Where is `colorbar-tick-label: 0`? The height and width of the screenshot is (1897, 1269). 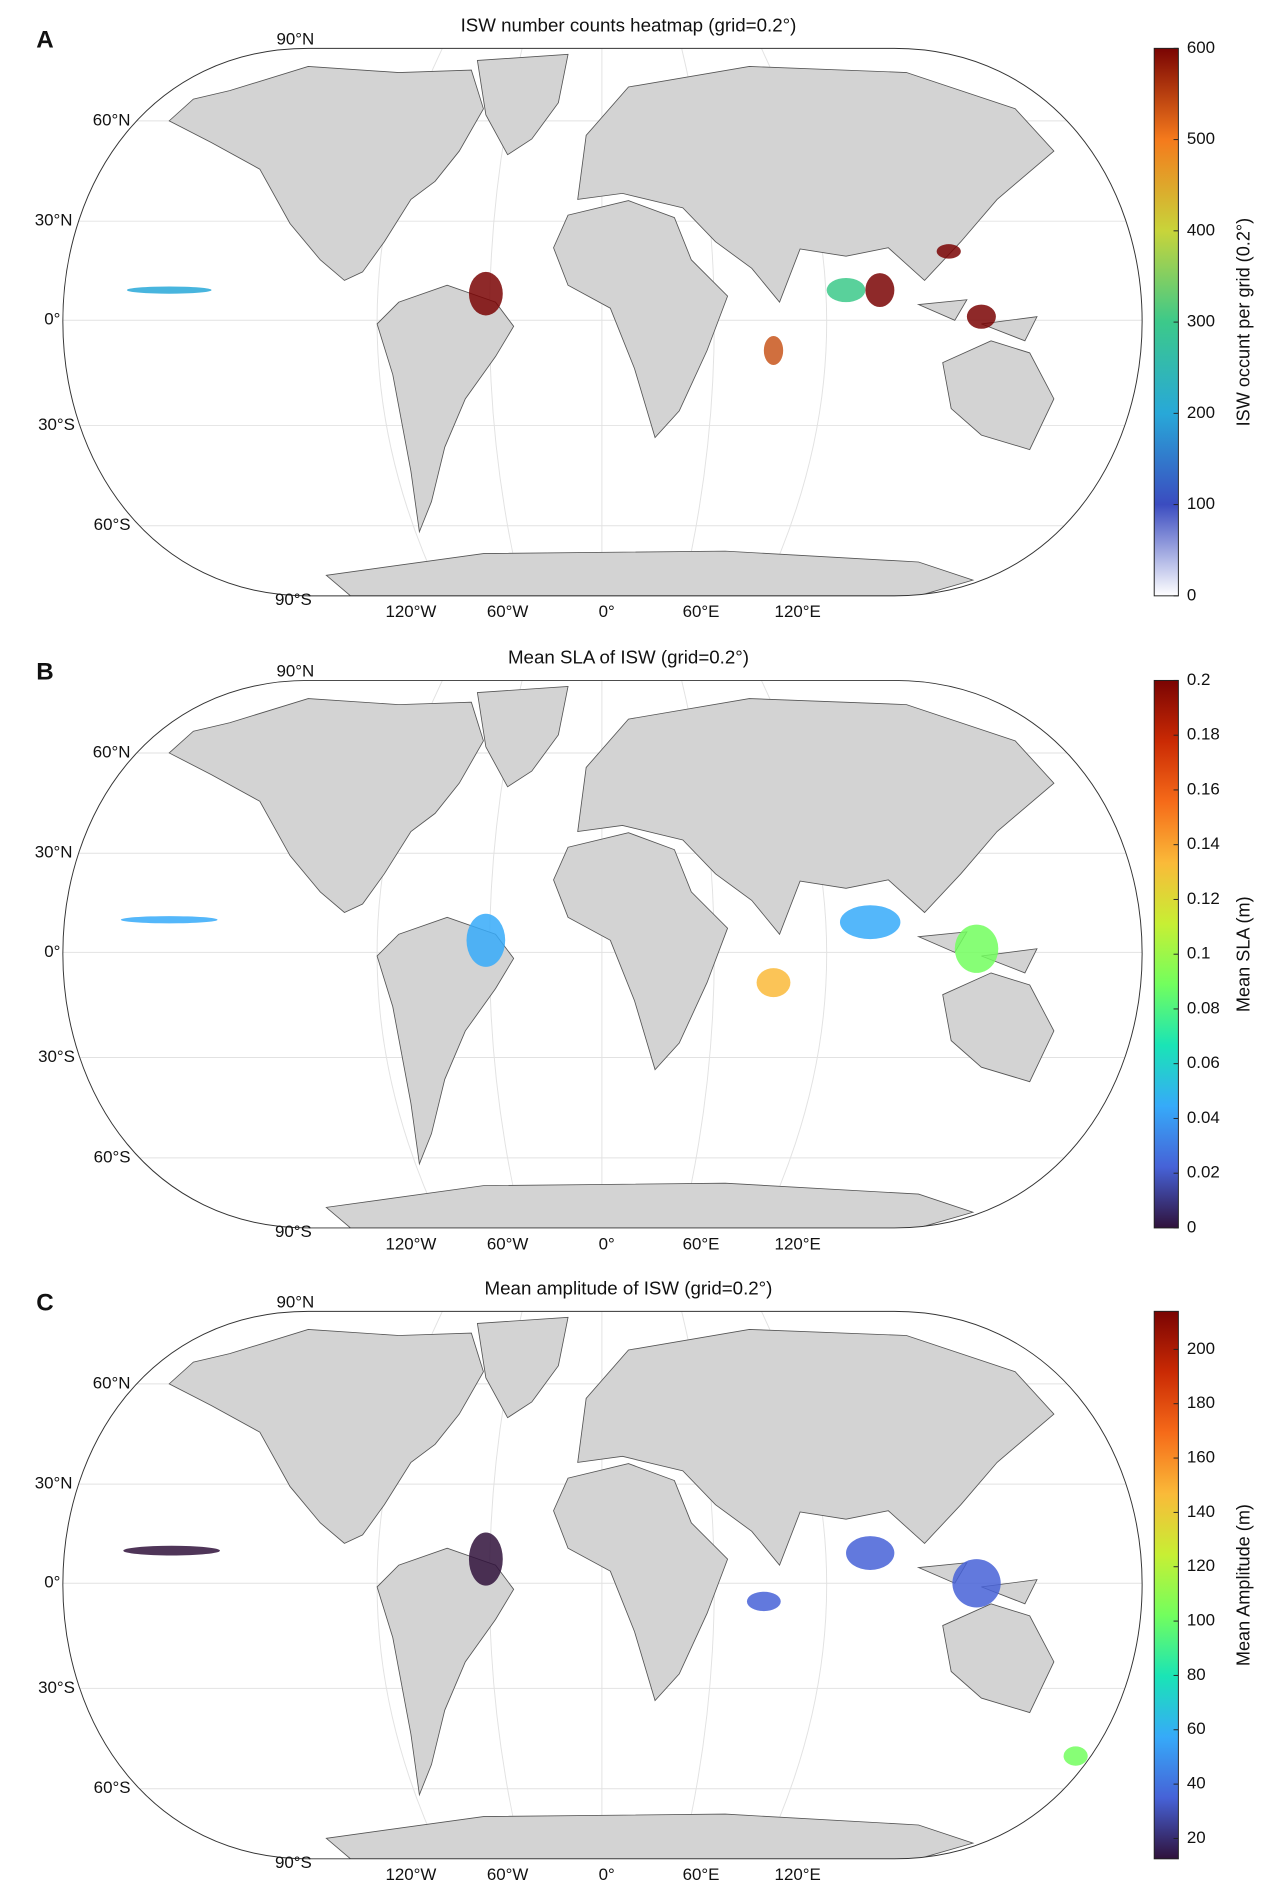
colorbar-tick-label: 0 is located at coordinates (1191, 1226).